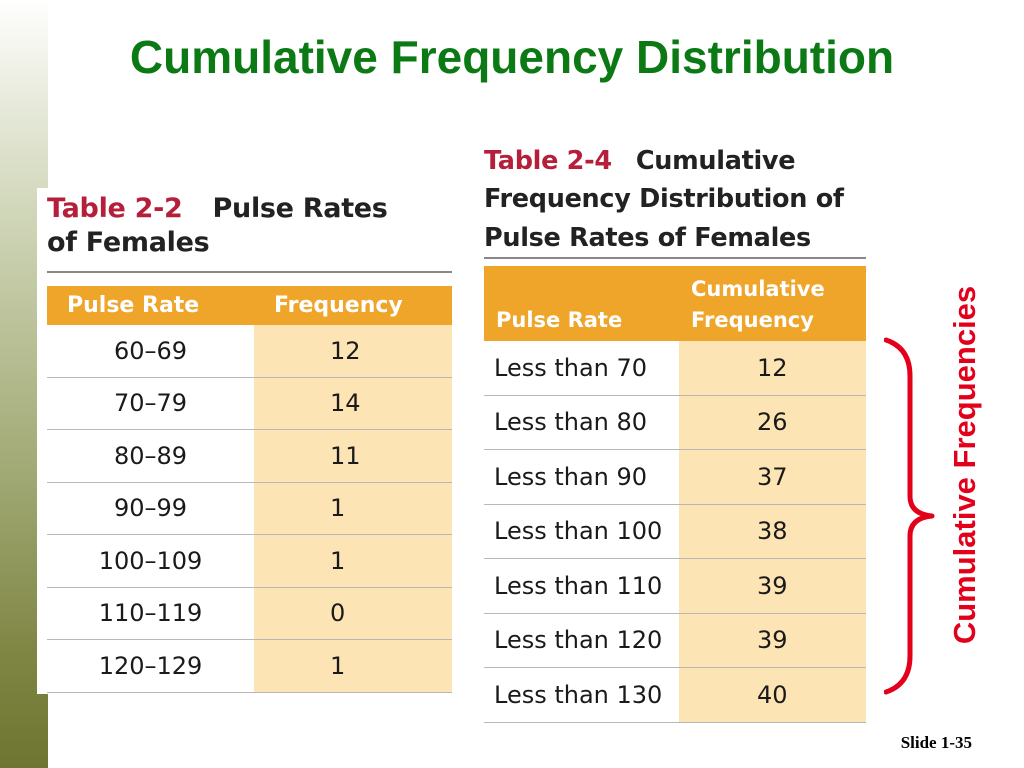 The image size is (1024, 768). I want to click on table-row: 70–79 14, so click(249, 403).